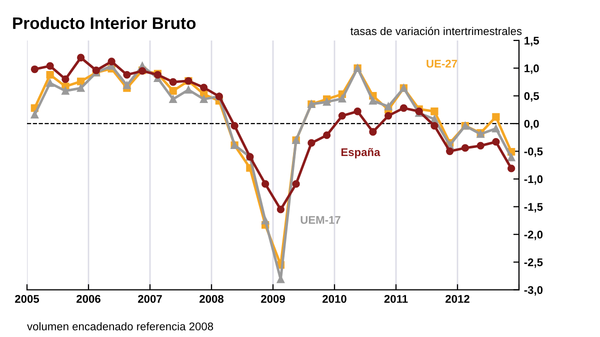 The width and height of the screenshot is (600, 337). I want to click on chart-title: Producto Interior Bruto, so click(104, 23).